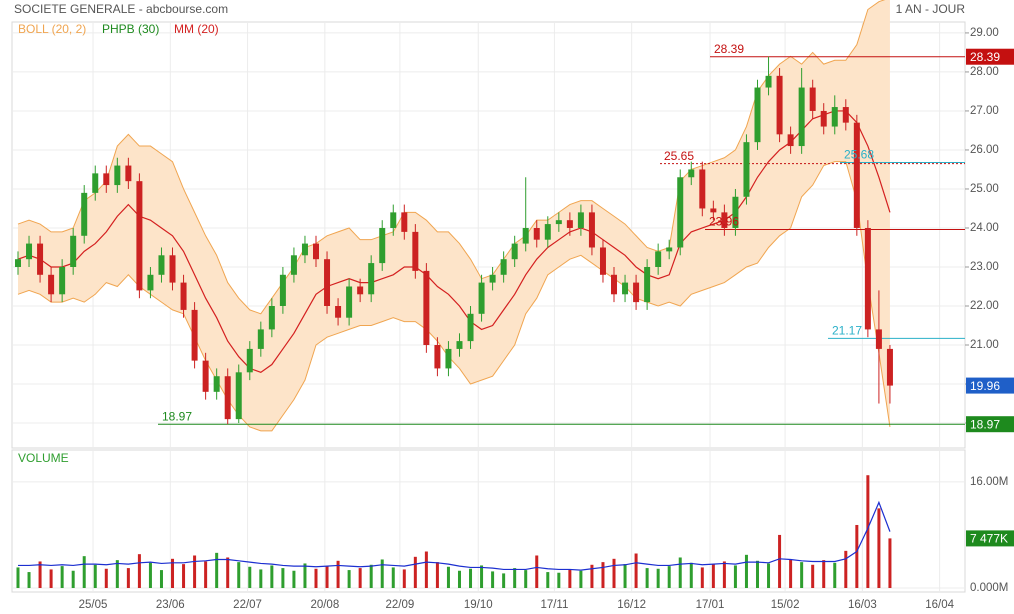 This screenshot has height=614, width=1014. Describe the element at coordinates (631, 605) in the screenshot. I see `x-tick-label: 16/12` at that location.